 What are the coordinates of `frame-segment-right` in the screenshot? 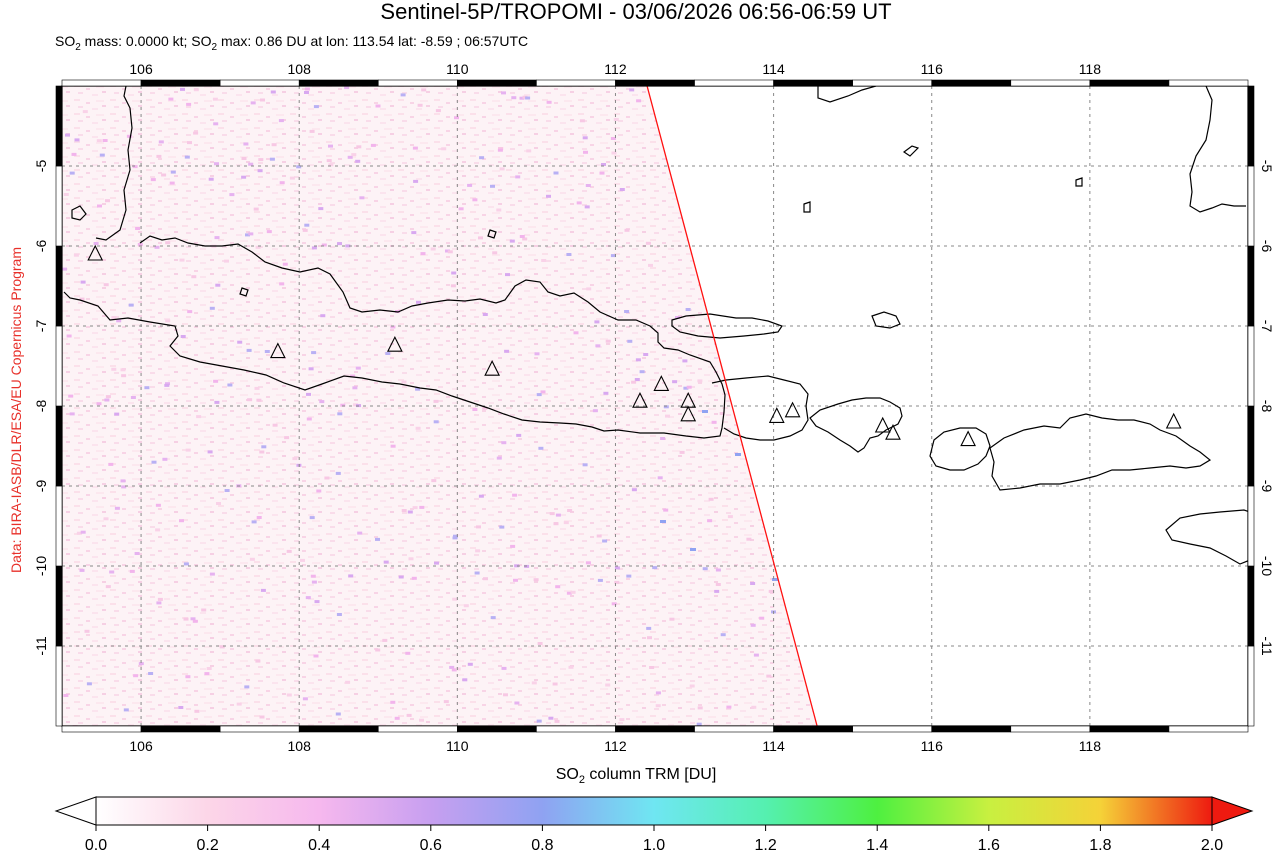 It's located at (1251, 206).